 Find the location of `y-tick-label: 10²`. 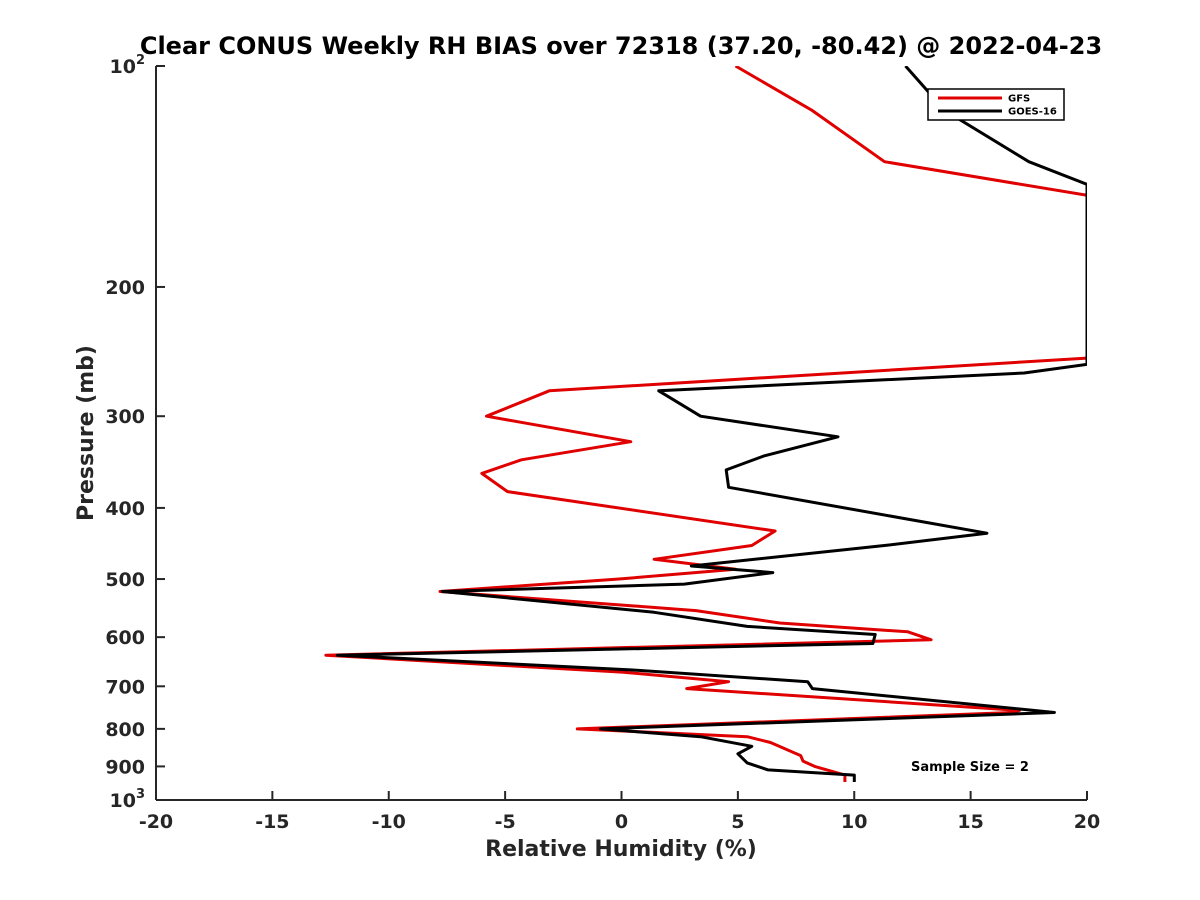

y-tick-label: 10² is located at coordinates (128, 65).